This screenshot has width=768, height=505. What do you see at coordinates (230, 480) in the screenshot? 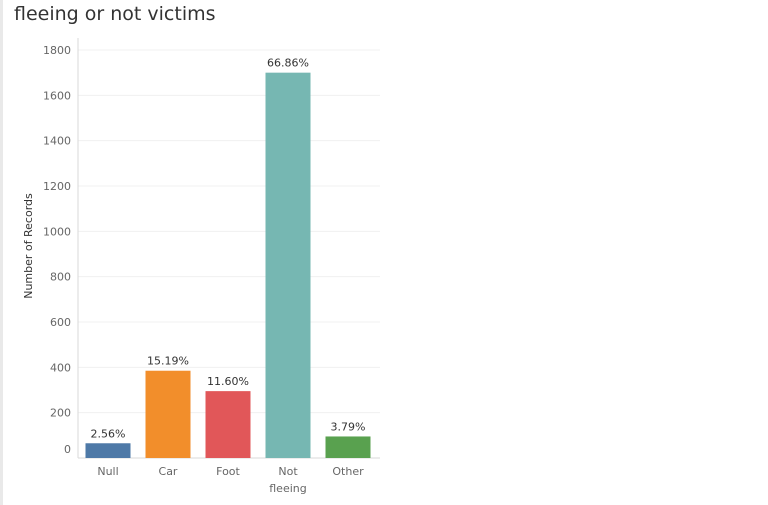
I see `x-tick-labels: Null Car Foot Not fleeing Other` at bounding box center [230, 480].